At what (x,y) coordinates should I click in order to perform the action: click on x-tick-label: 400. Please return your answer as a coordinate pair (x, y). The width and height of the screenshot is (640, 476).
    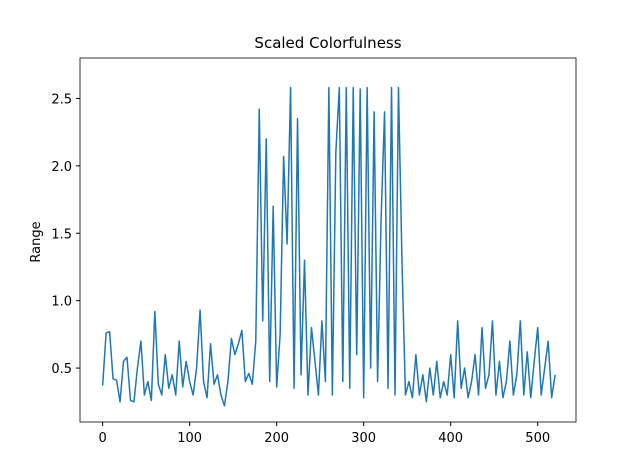
    Looking at the image, I should click on (450, 438).